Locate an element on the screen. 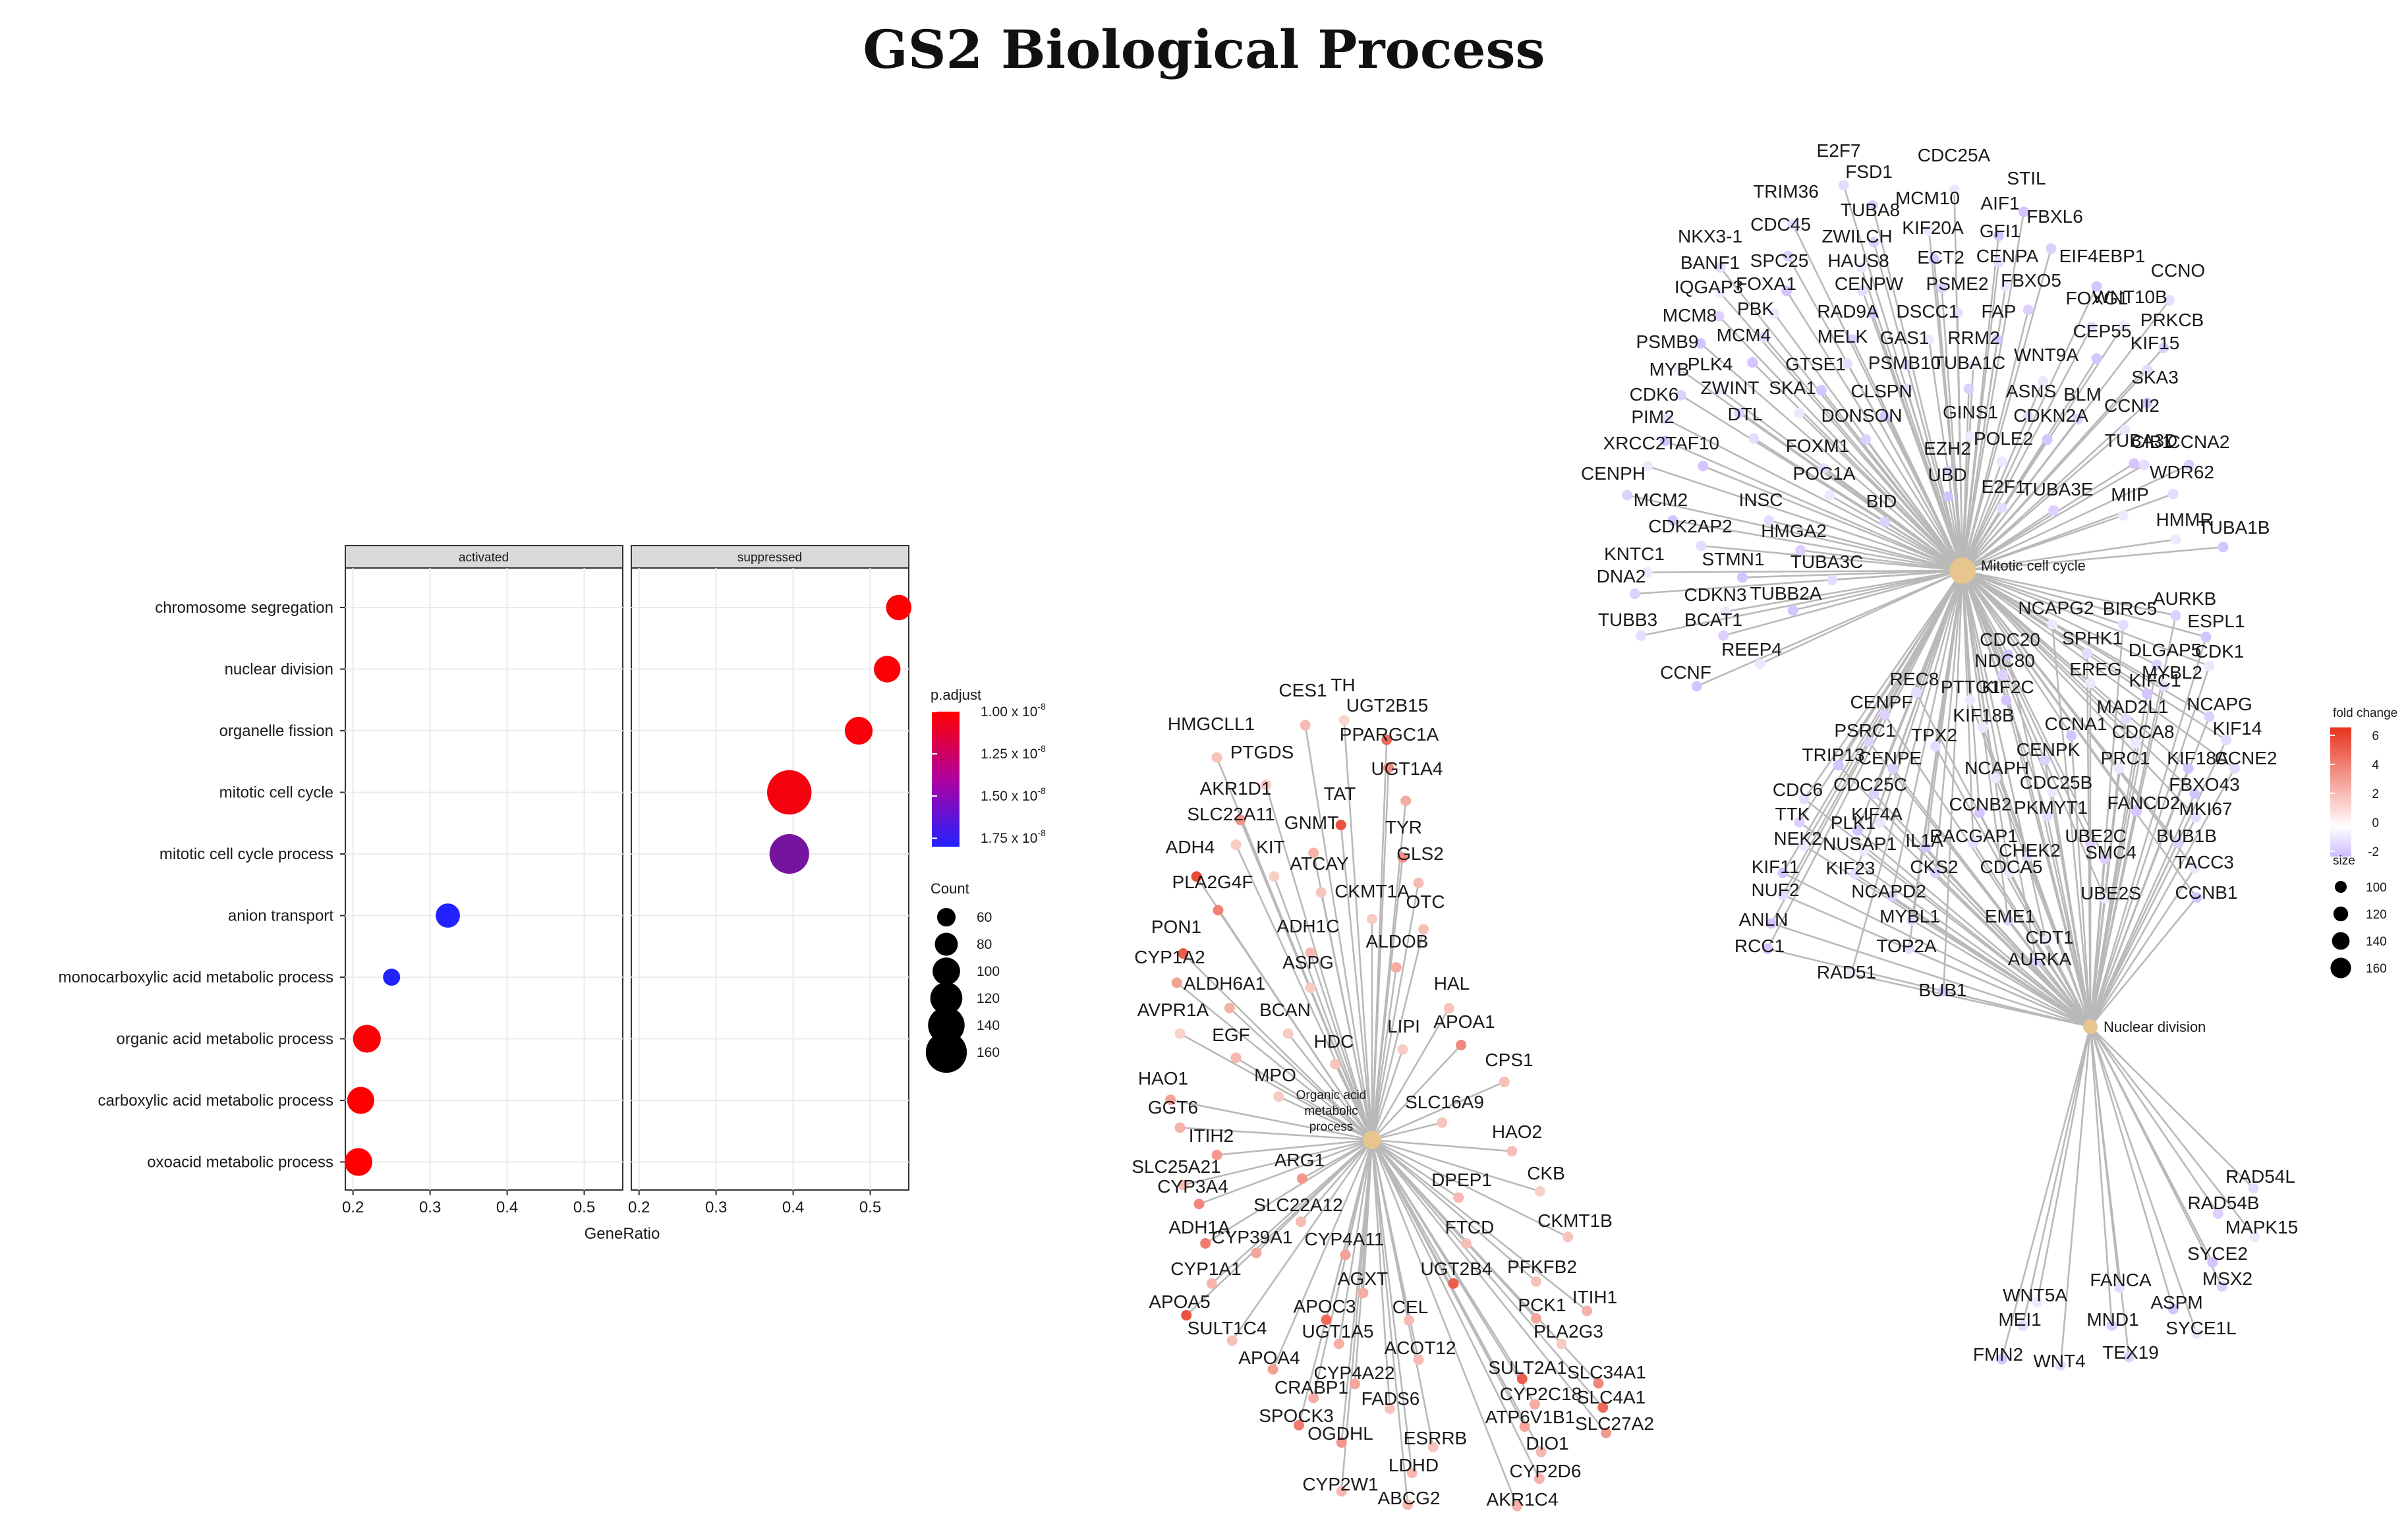 The height and width of the screenshot is (1530, 2408). edge-taf10 is located at coordinates (1833, 518).